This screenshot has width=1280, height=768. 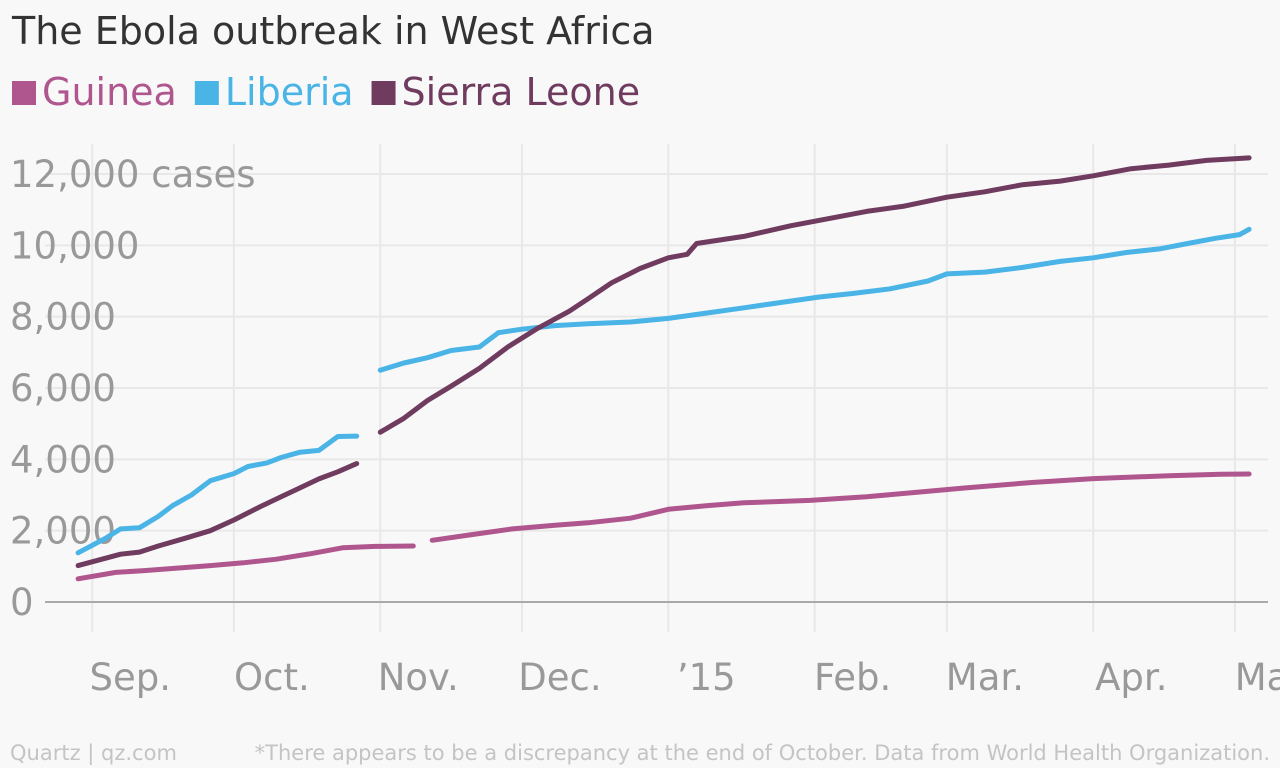 I want to click on legend-label-1: Liberia, so click(x=289, y=92).